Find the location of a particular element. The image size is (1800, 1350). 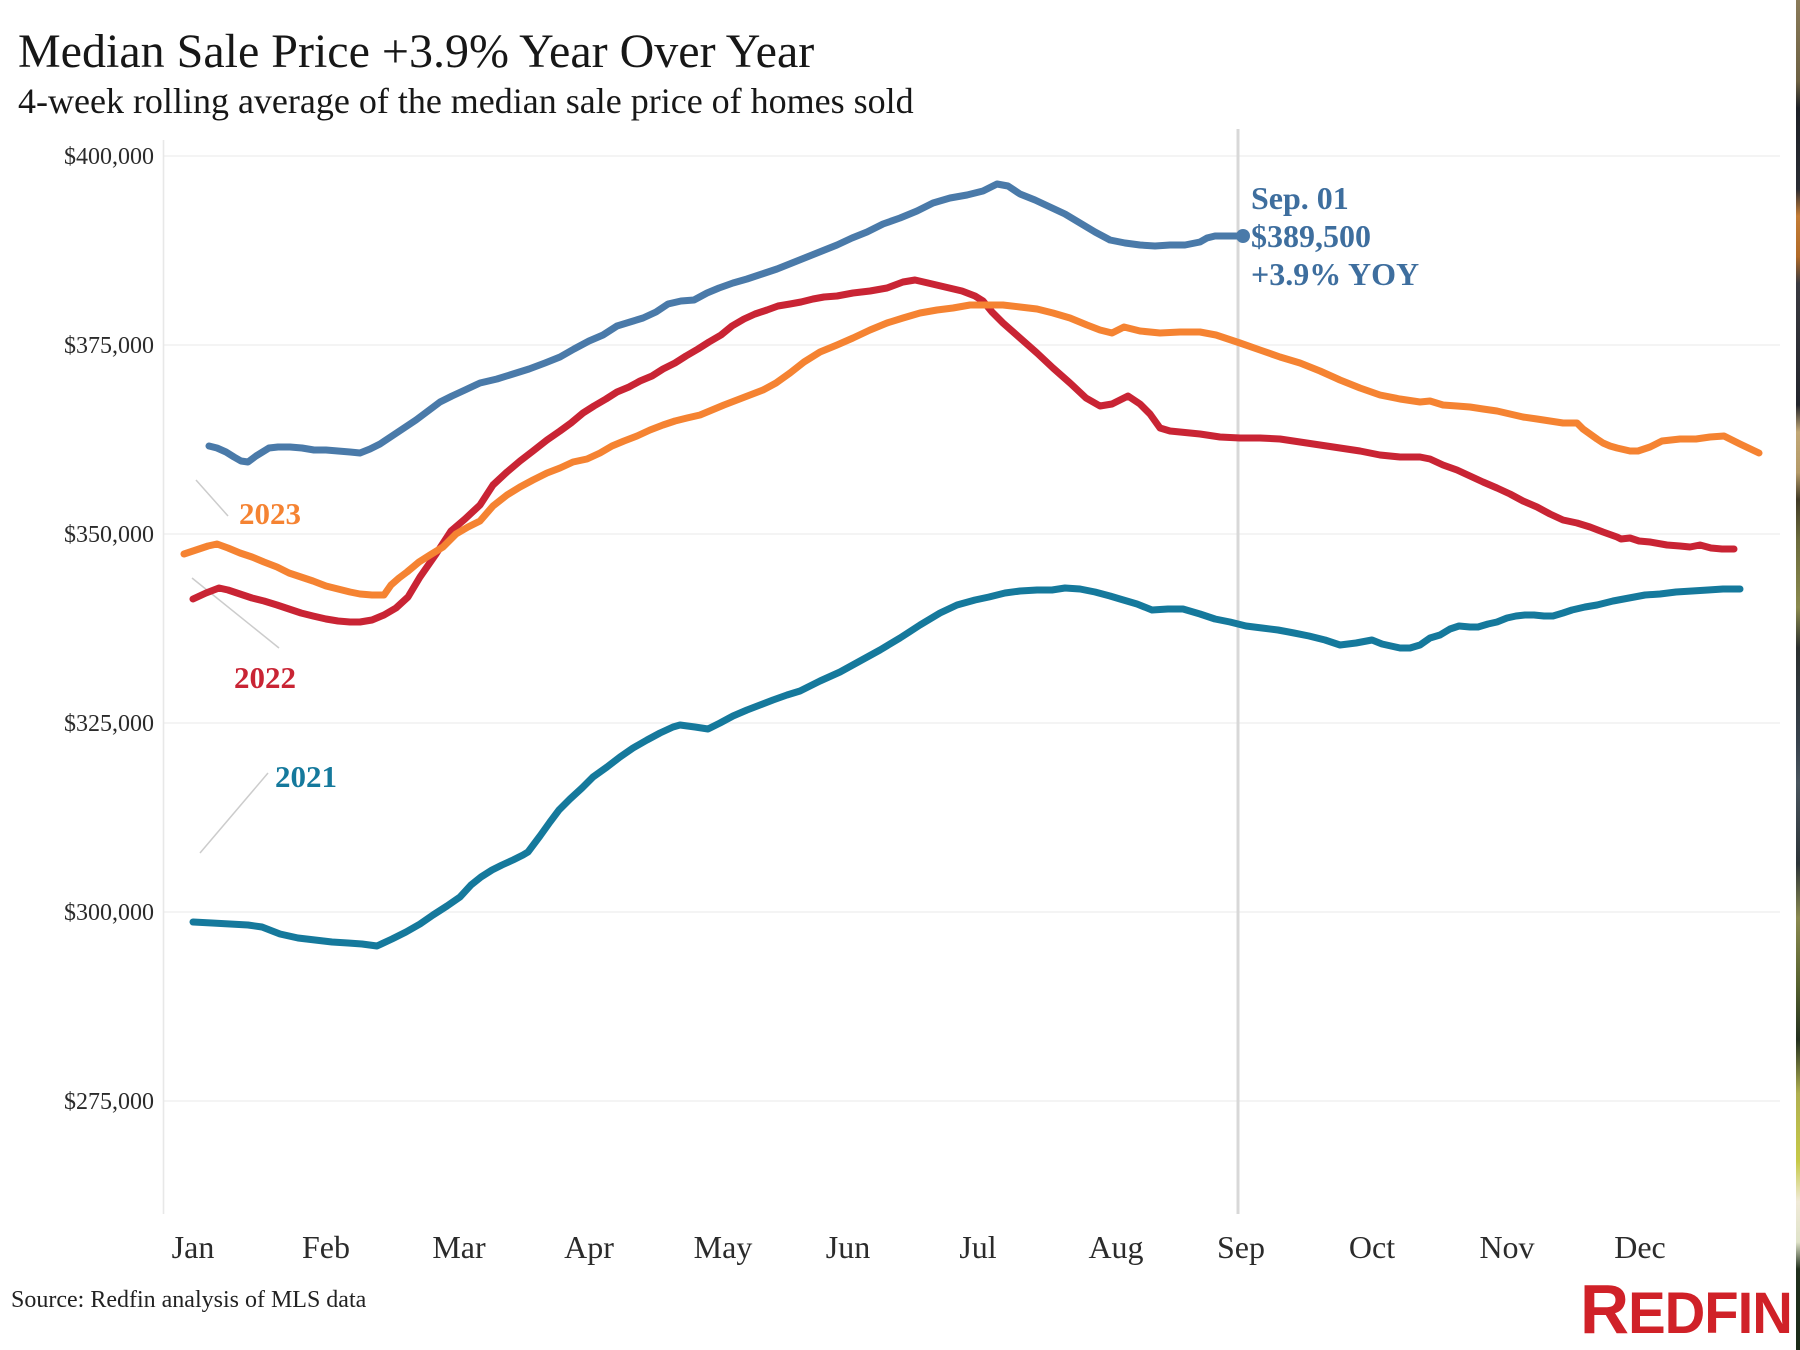

svg-text:Median Sale Price +3.9% Year O: Median Sale Price +3.9% Year Over Year is located at coordinates (416, 51).